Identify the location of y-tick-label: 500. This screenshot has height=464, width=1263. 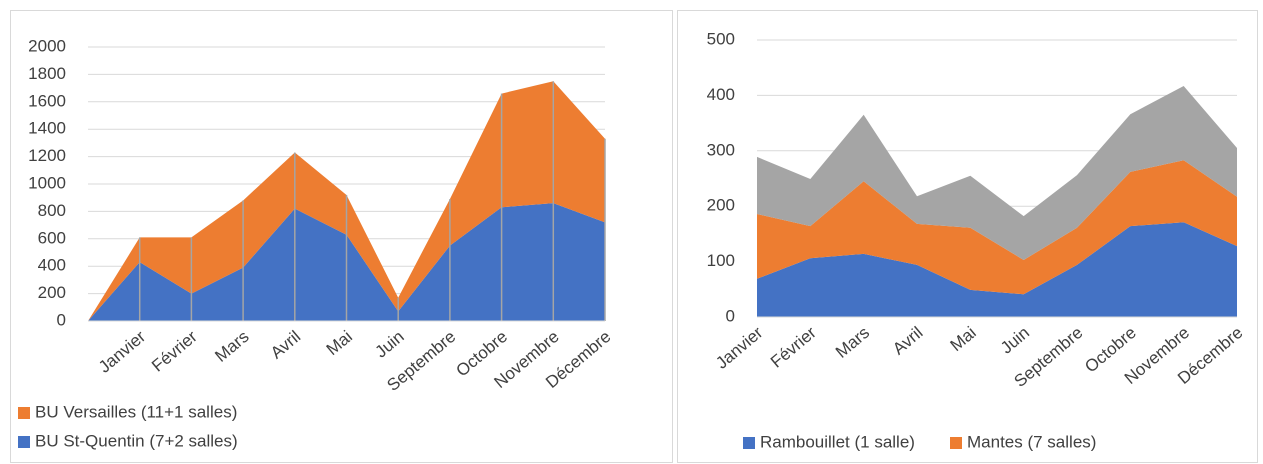
(721, 38).